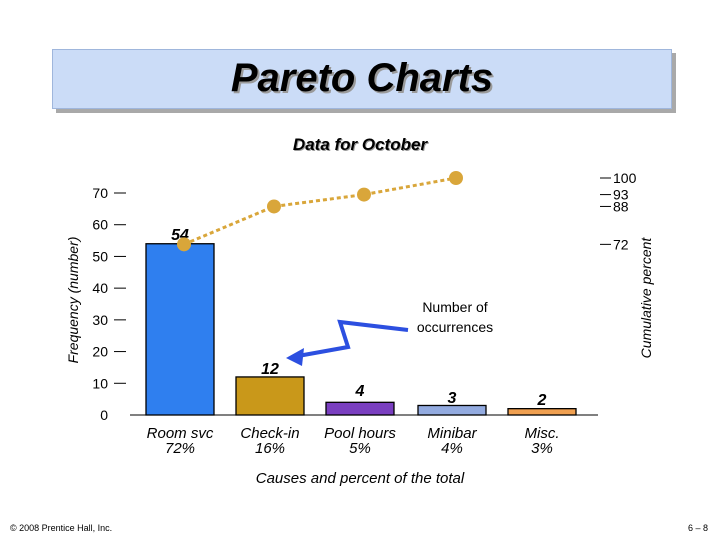 The image size is (720, 540). I want to click on slide-title: Pareto Charts, so click(362, 78).